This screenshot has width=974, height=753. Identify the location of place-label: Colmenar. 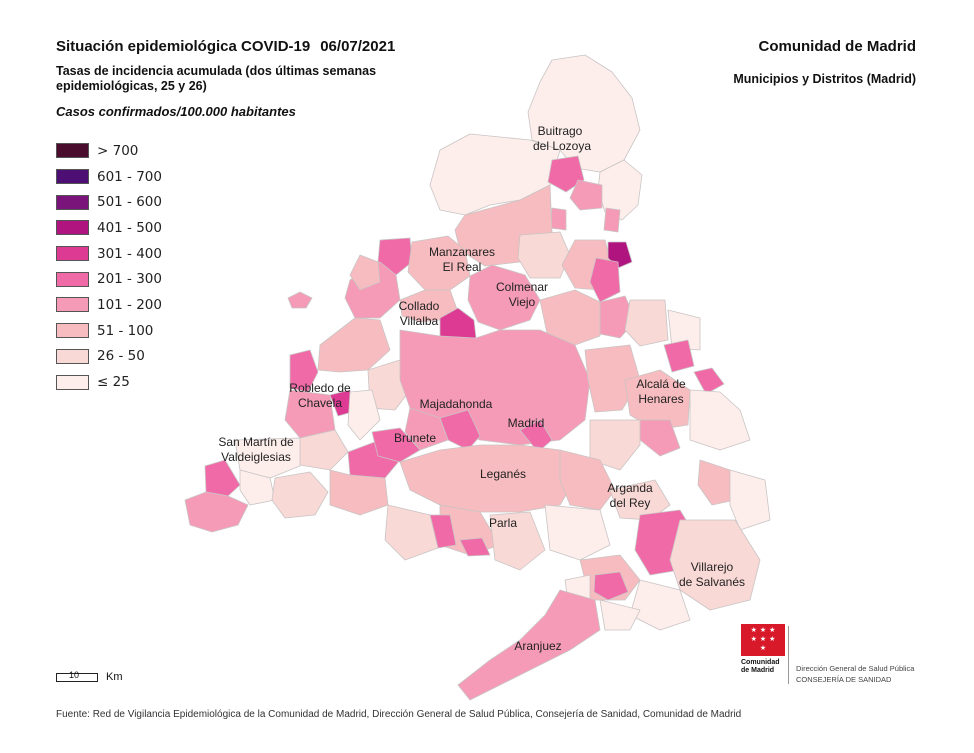
(522, 287).